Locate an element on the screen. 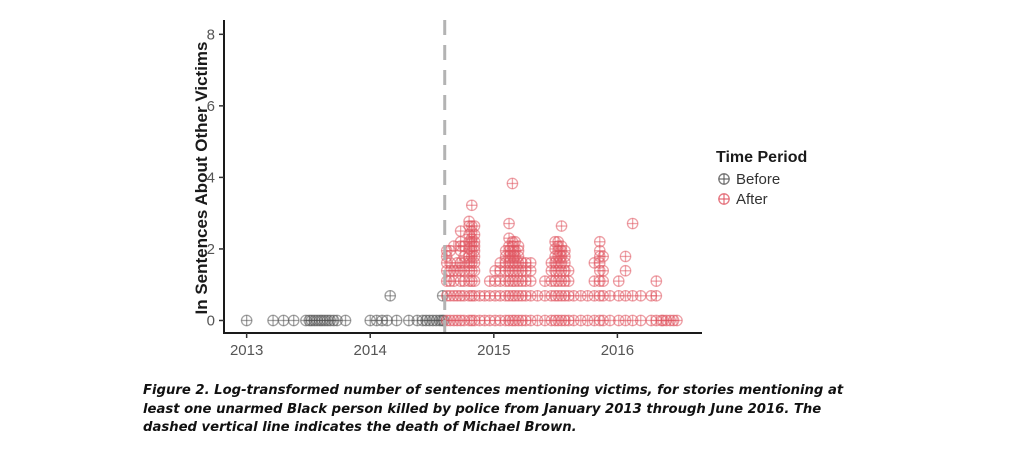  y-tick-label: 6 is located at coordinates (211, 106).